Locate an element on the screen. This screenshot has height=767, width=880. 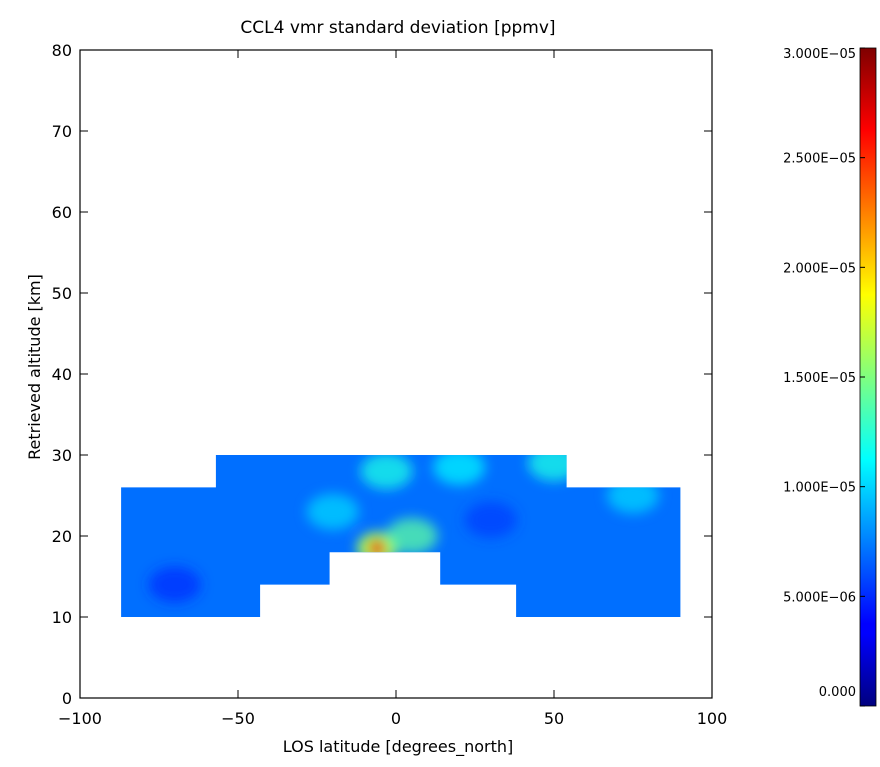
y-tick-label: 60 is located at coordinates (62, 212).